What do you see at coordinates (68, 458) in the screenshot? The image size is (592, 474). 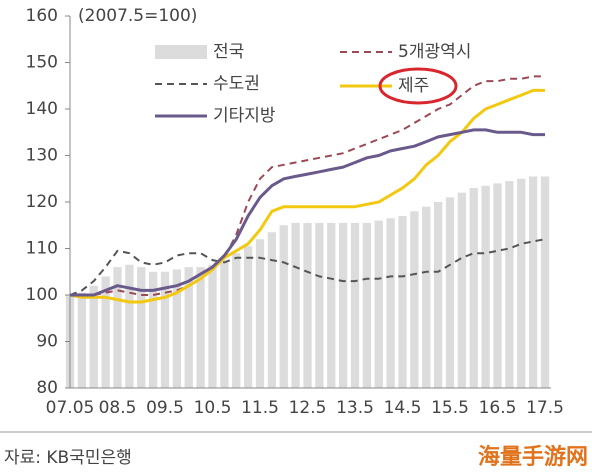 I see `source: 자료: KB국민은행` at bounding box center [68, 458].